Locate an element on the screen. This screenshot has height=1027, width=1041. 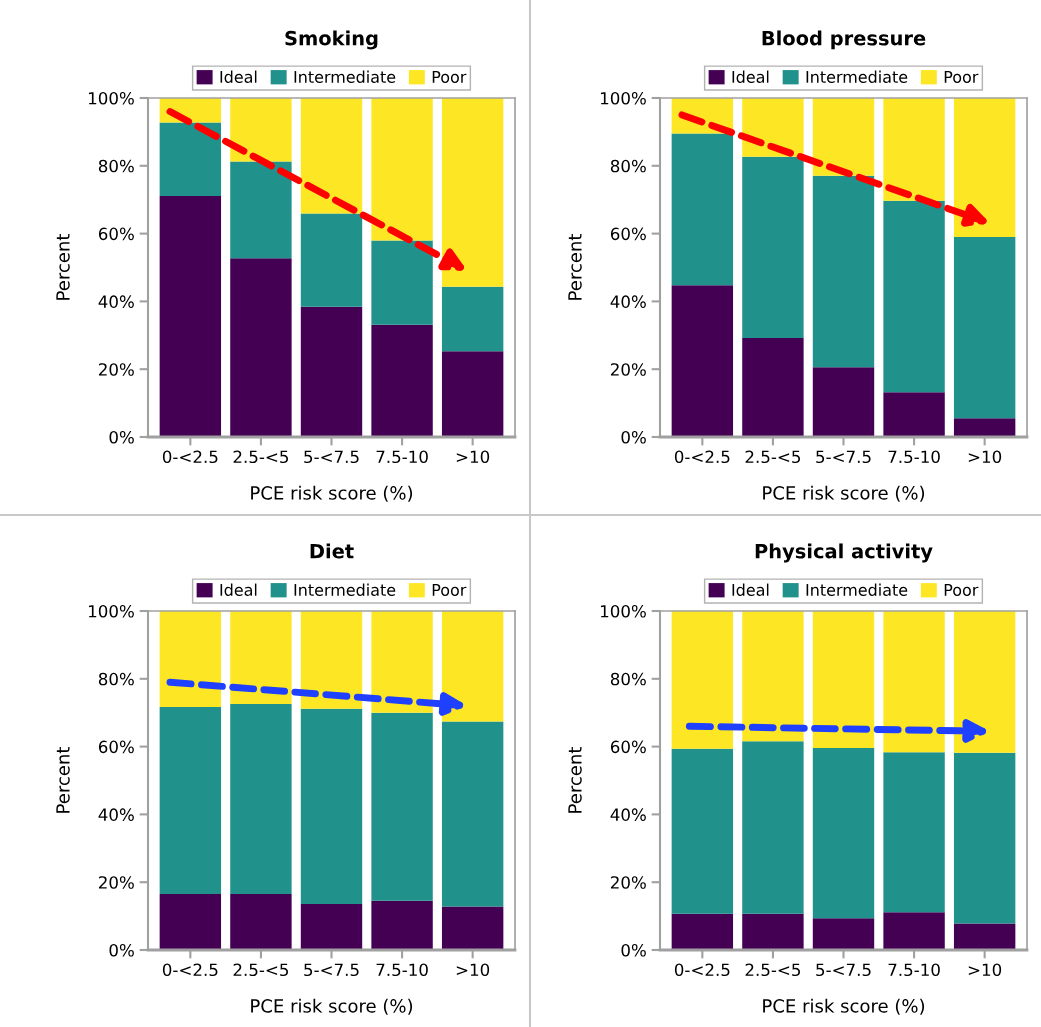
chart-title: Smoking is located at coordinates (331, 40).